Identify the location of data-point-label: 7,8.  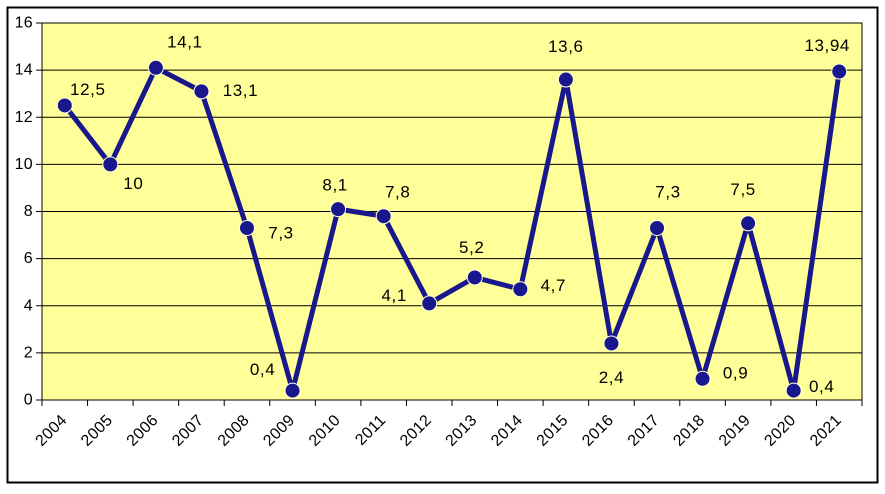
(397, 192).